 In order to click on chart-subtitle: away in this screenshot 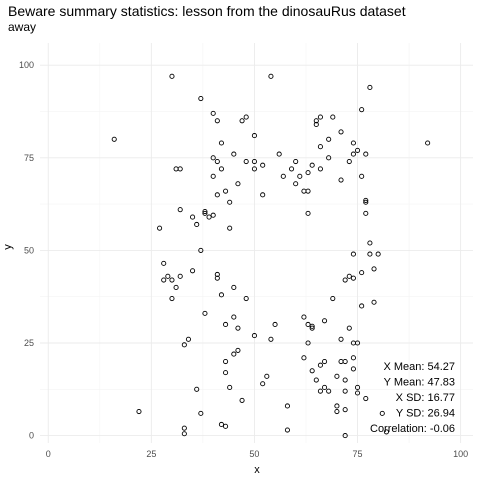, I will do `click(22, 27)`.